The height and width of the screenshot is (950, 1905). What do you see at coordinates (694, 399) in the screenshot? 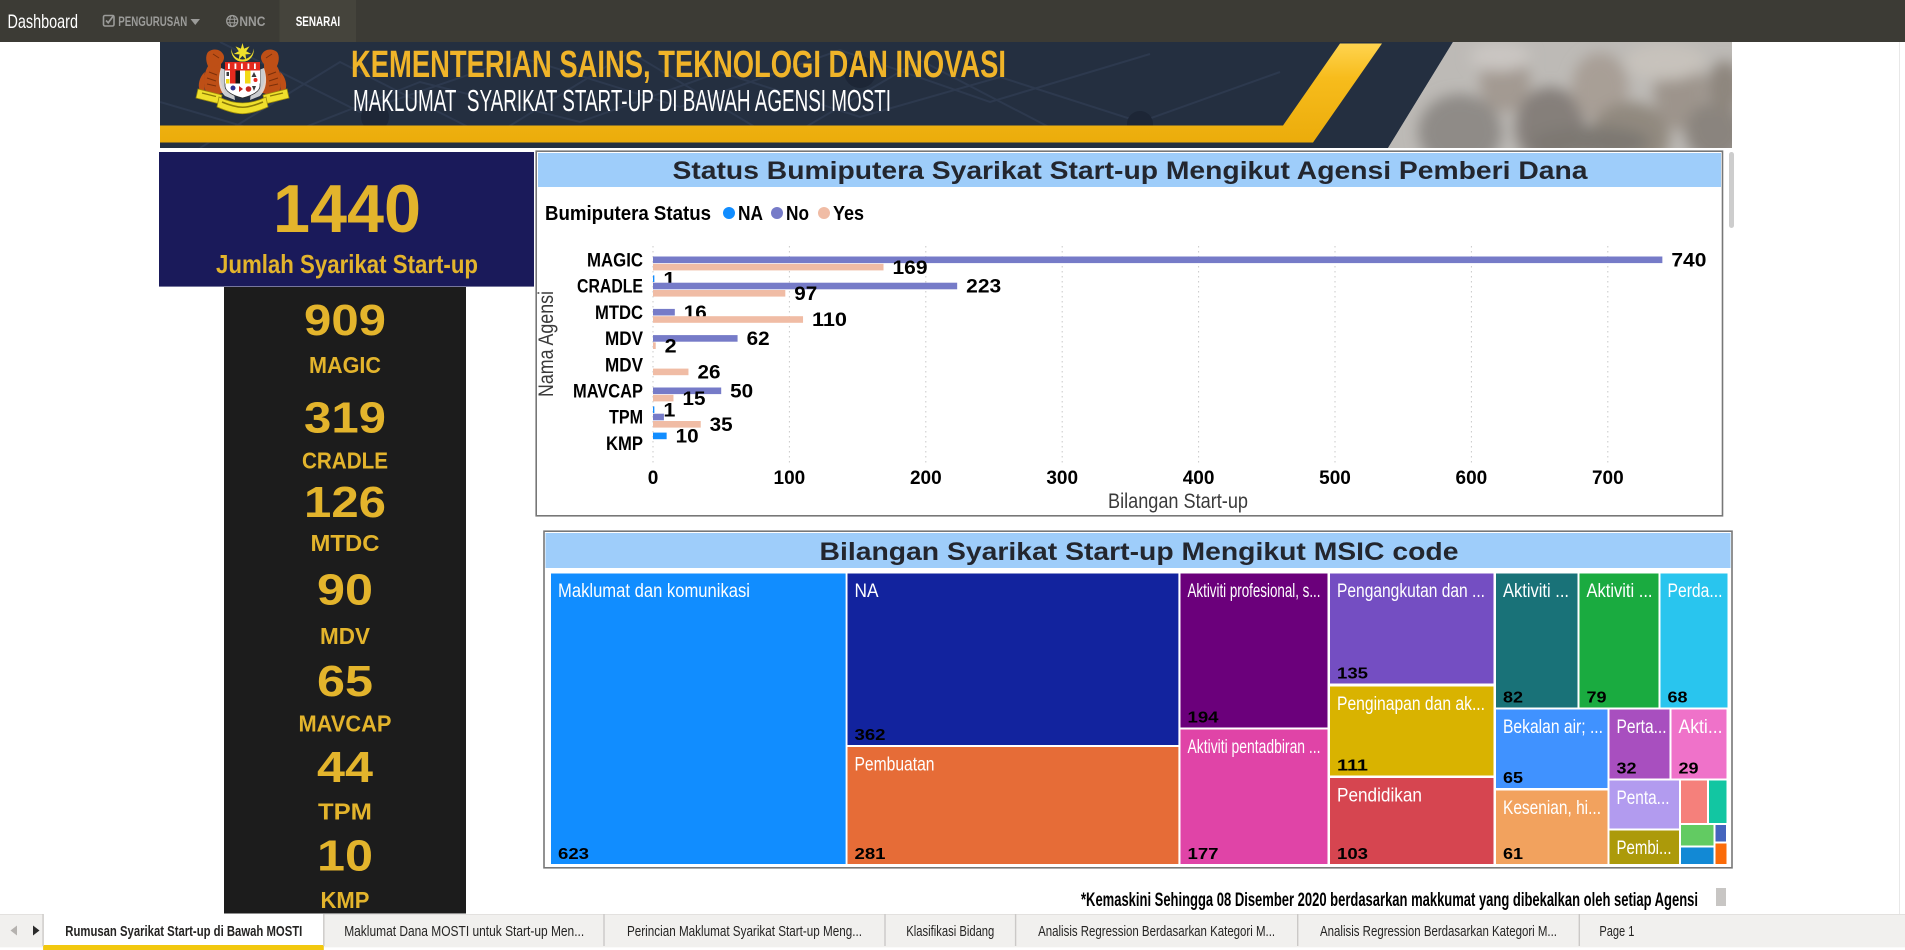
I see `svg-text: 15` at bounding box center [694, 399].